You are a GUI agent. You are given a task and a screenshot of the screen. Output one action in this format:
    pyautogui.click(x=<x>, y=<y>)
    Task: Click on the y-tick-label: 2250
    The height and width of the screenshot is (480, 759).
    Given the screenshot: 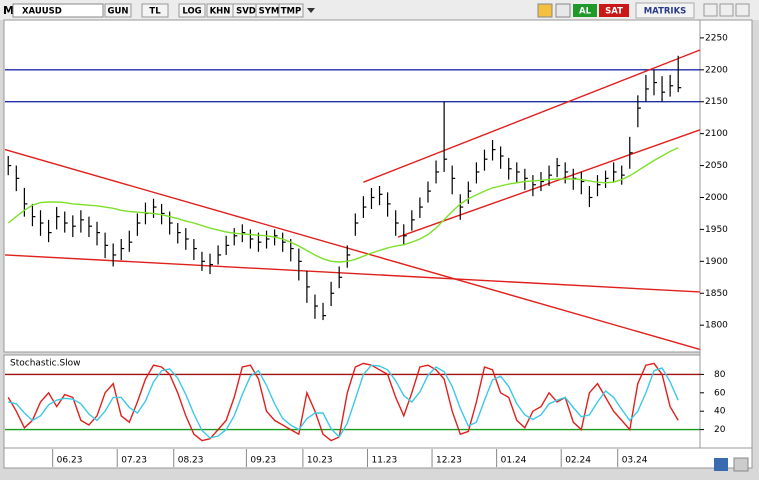 What is the action you would take?
    pyautogui.click(x=716, y=38)
    